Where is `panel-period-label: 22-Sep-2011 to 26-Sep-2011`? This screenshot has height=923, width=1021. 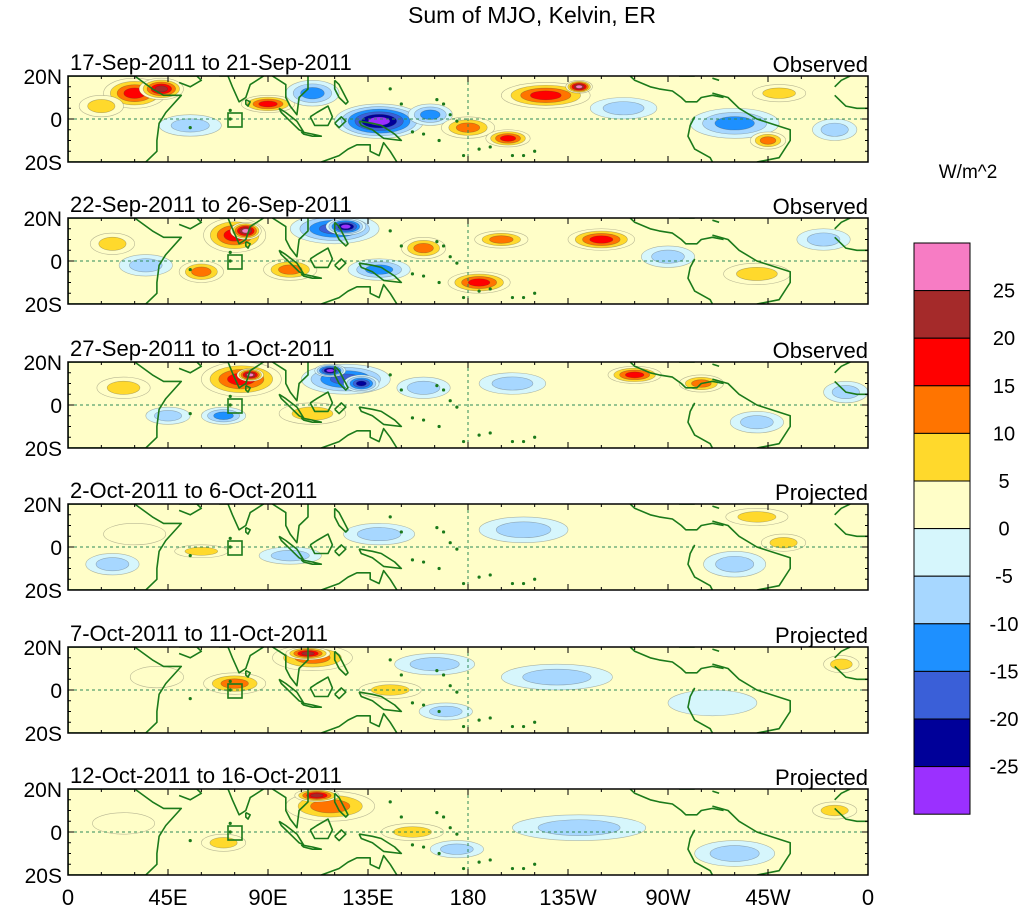
panel-period-label: 22-Sep-2011 to 26-Sep-2011 is located at coordinates (211, 204).